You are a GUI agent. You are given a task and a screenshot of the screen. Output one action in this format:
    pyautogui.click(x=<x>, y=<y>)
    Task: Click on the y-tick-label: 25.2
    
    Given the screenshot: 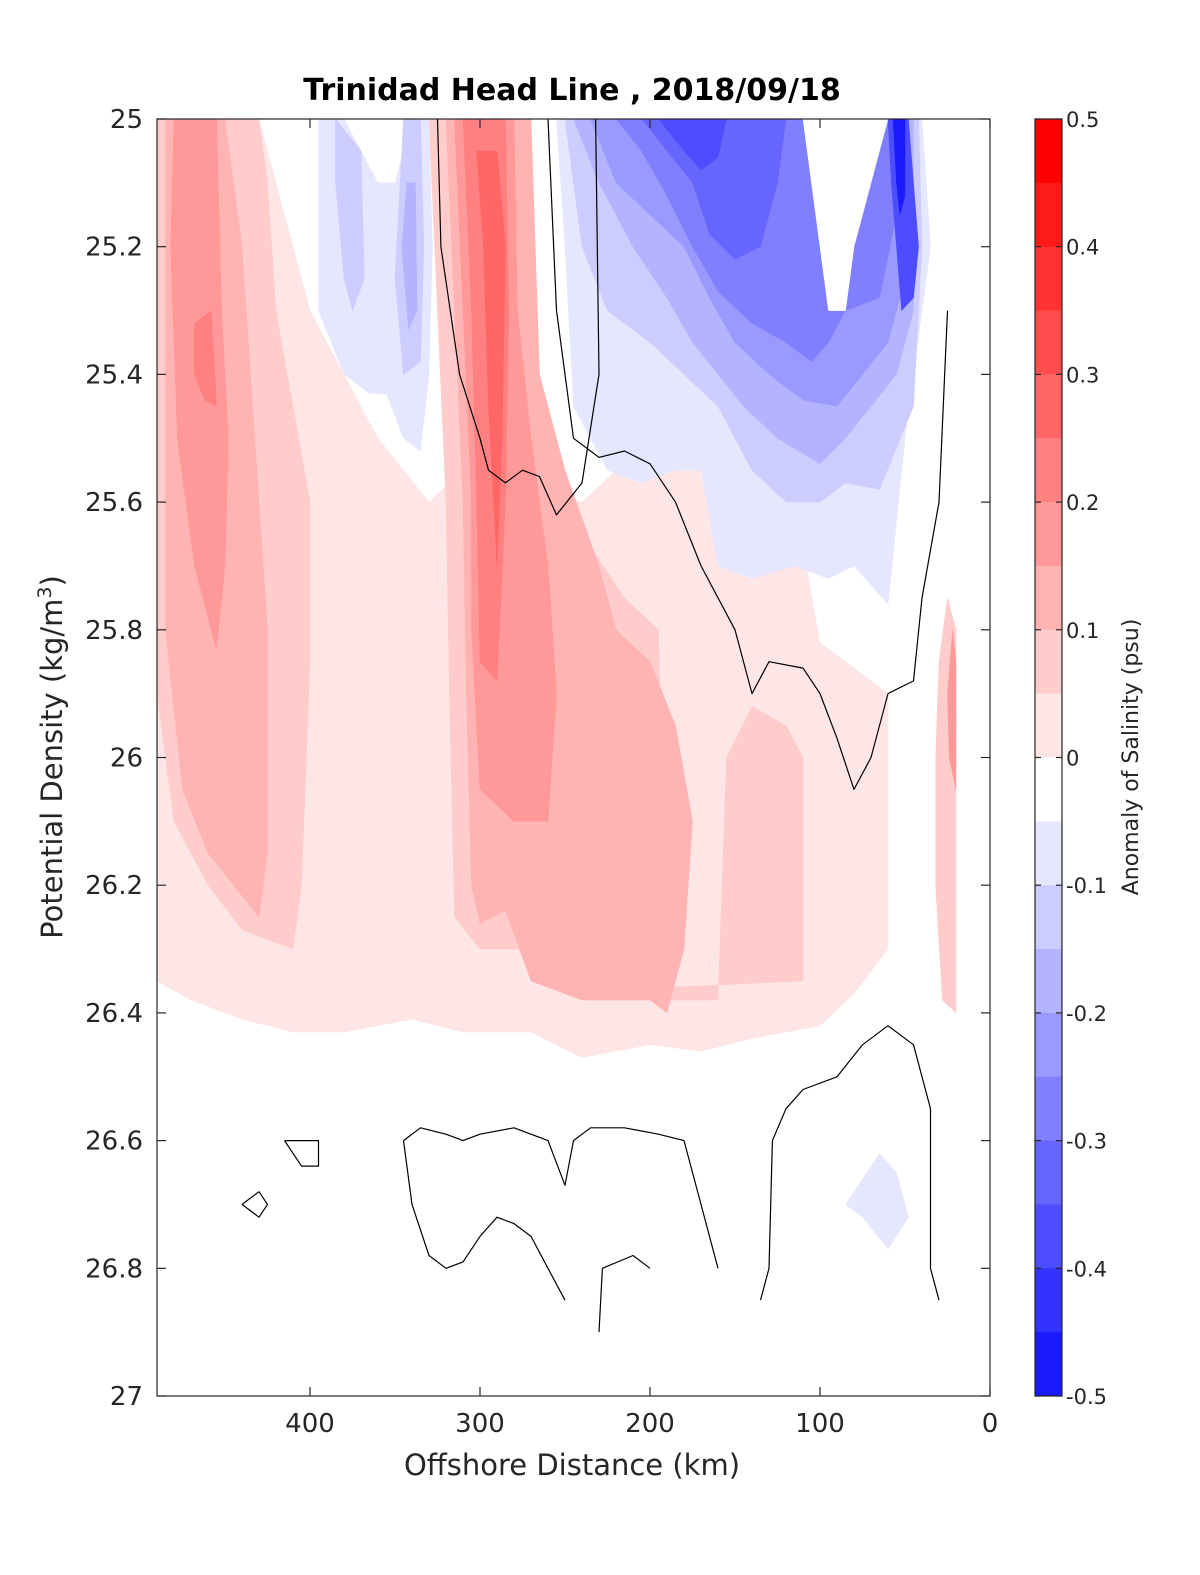 What is the action you would take?
    pyautogui.click(x=114, y=248)
    